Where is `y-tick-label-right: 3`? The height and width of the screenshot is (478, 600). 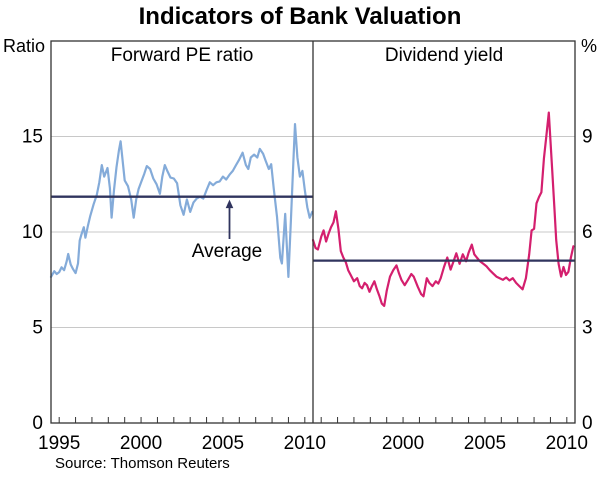
y-tick-label-right: 3 is located at coordinates (587, 328).